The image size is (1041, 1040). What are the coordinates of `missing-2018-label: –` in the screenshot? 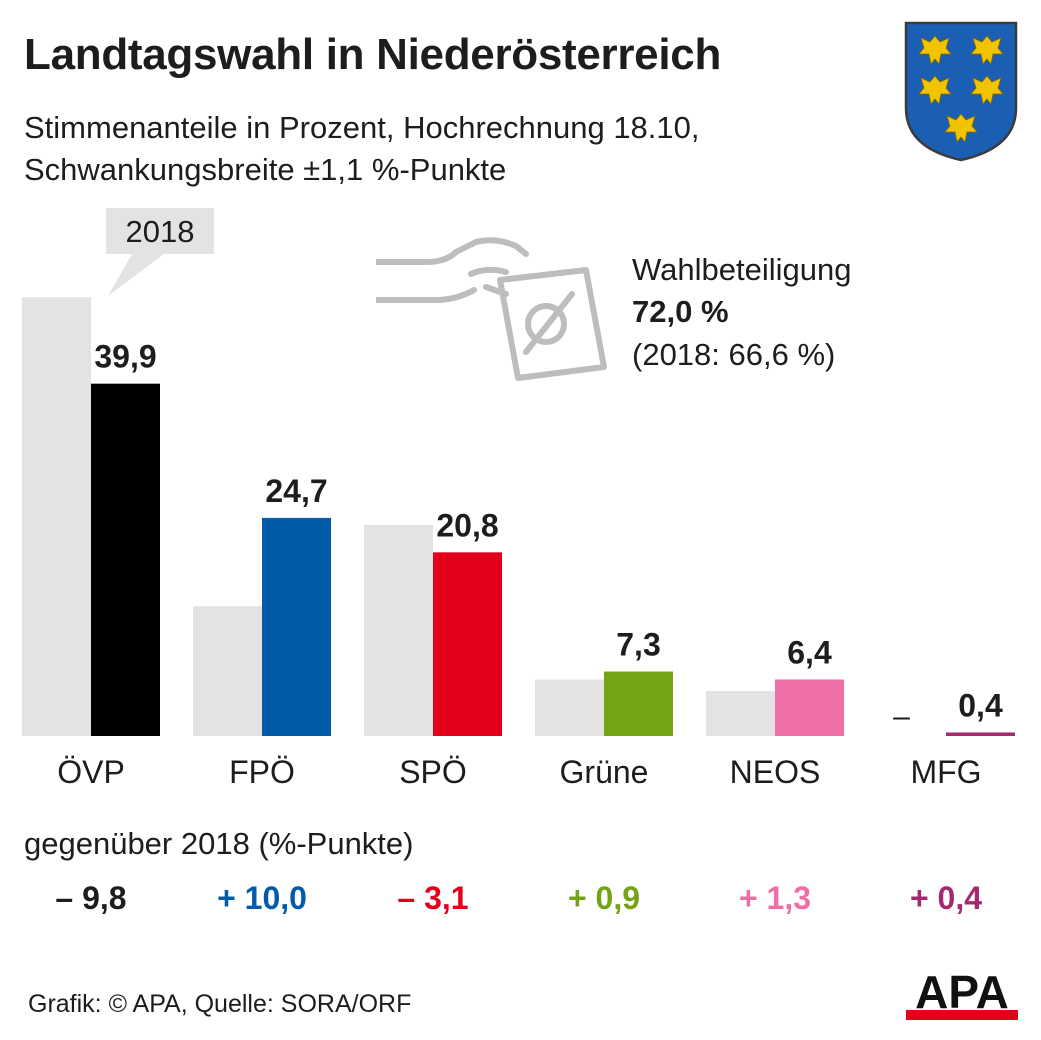 It's located at (901, 716).